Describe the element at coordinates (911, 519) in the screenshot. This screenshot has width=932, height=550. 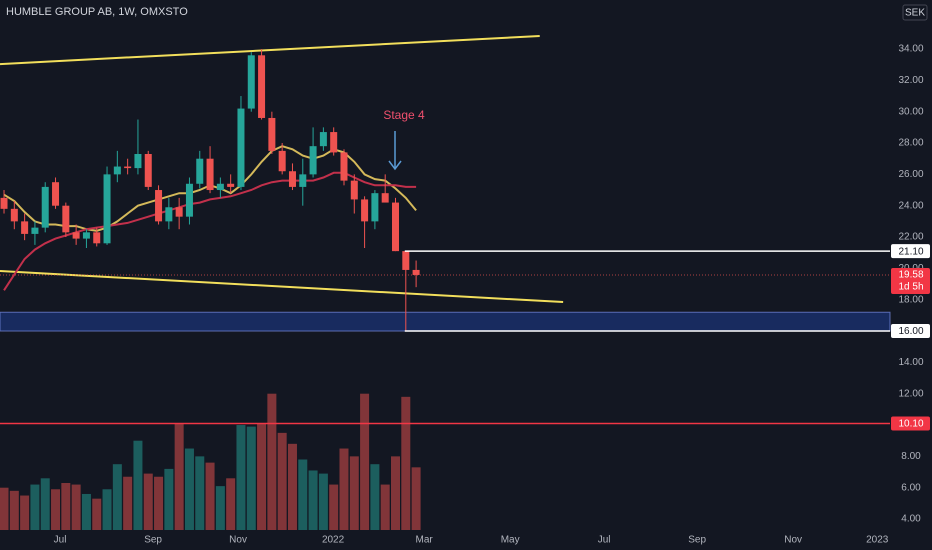
I see `y-tick-label: 4.00` at that location.